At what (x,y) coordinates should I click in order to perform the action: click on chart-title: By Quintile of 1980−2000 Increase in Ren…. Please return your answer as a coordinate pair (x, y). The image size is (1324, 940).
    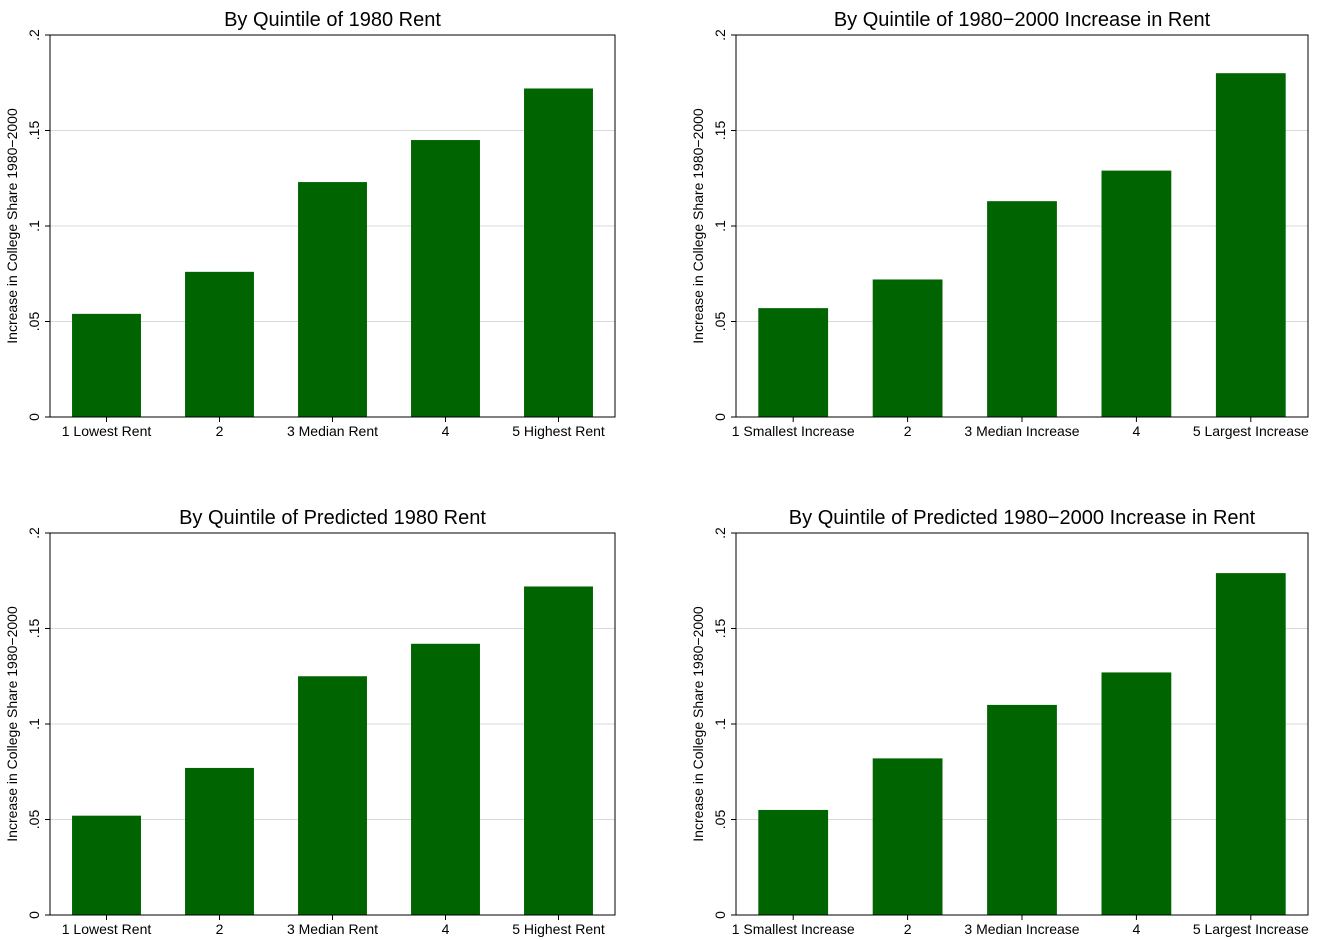
    Looking at the image, I should click on (1022, 20).